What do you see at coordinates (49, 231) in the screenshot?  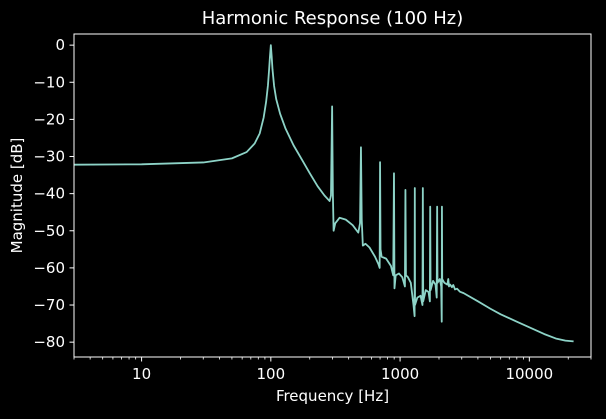 I see `y-tick-label: −50` at bounding box center [49, 231].